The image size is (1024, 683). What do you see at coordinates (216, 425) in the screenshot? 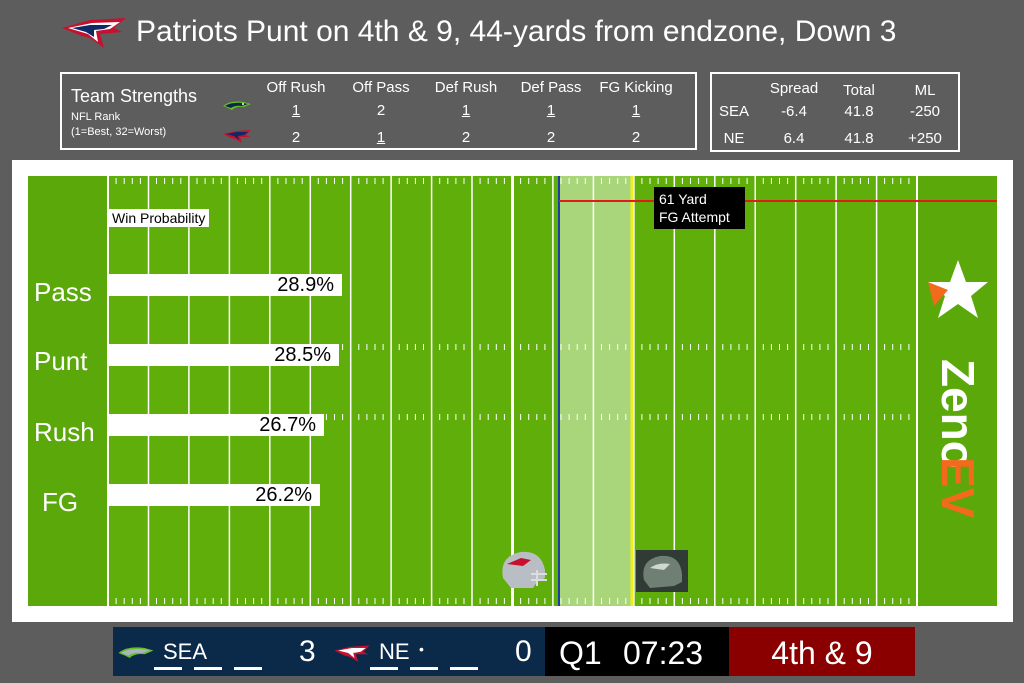
I see `win-prob-bar-rush: 26.7%` at bounding box center [216, 425].